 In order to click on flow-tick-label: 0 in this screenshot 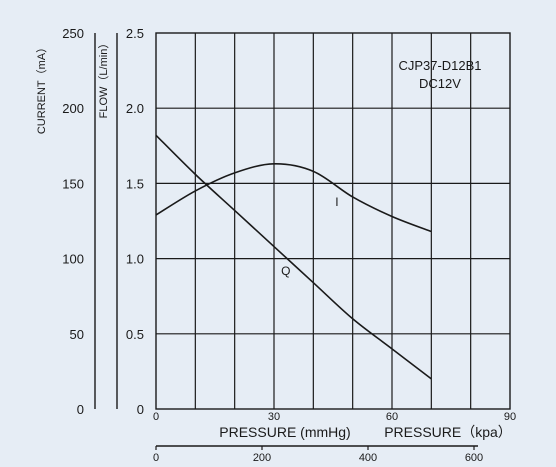, I will do `click(140, 409)`.